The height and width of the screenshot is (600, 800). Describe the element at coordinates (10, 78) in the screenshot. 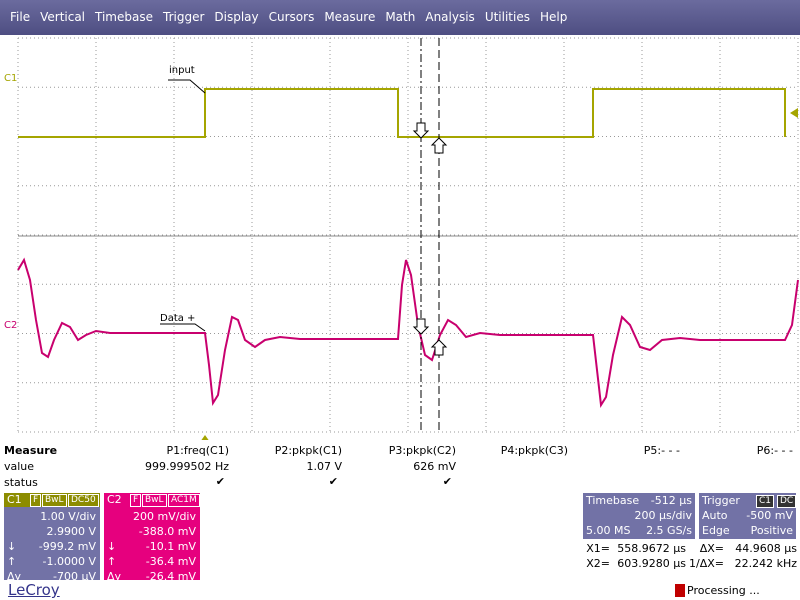

I see `c1-marker: C1` at that location.